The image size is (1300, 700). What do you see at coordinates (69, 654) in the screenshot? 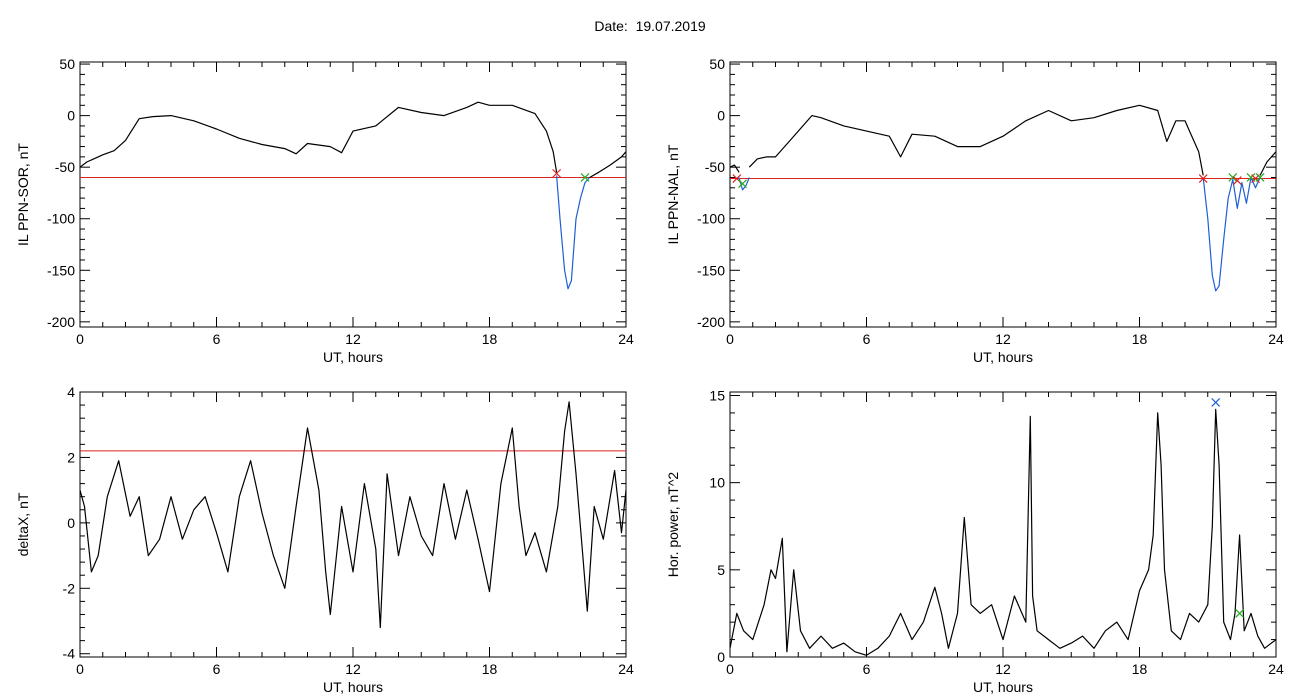
I see `y-tick-label: -4` at bounding box center [69, 654].